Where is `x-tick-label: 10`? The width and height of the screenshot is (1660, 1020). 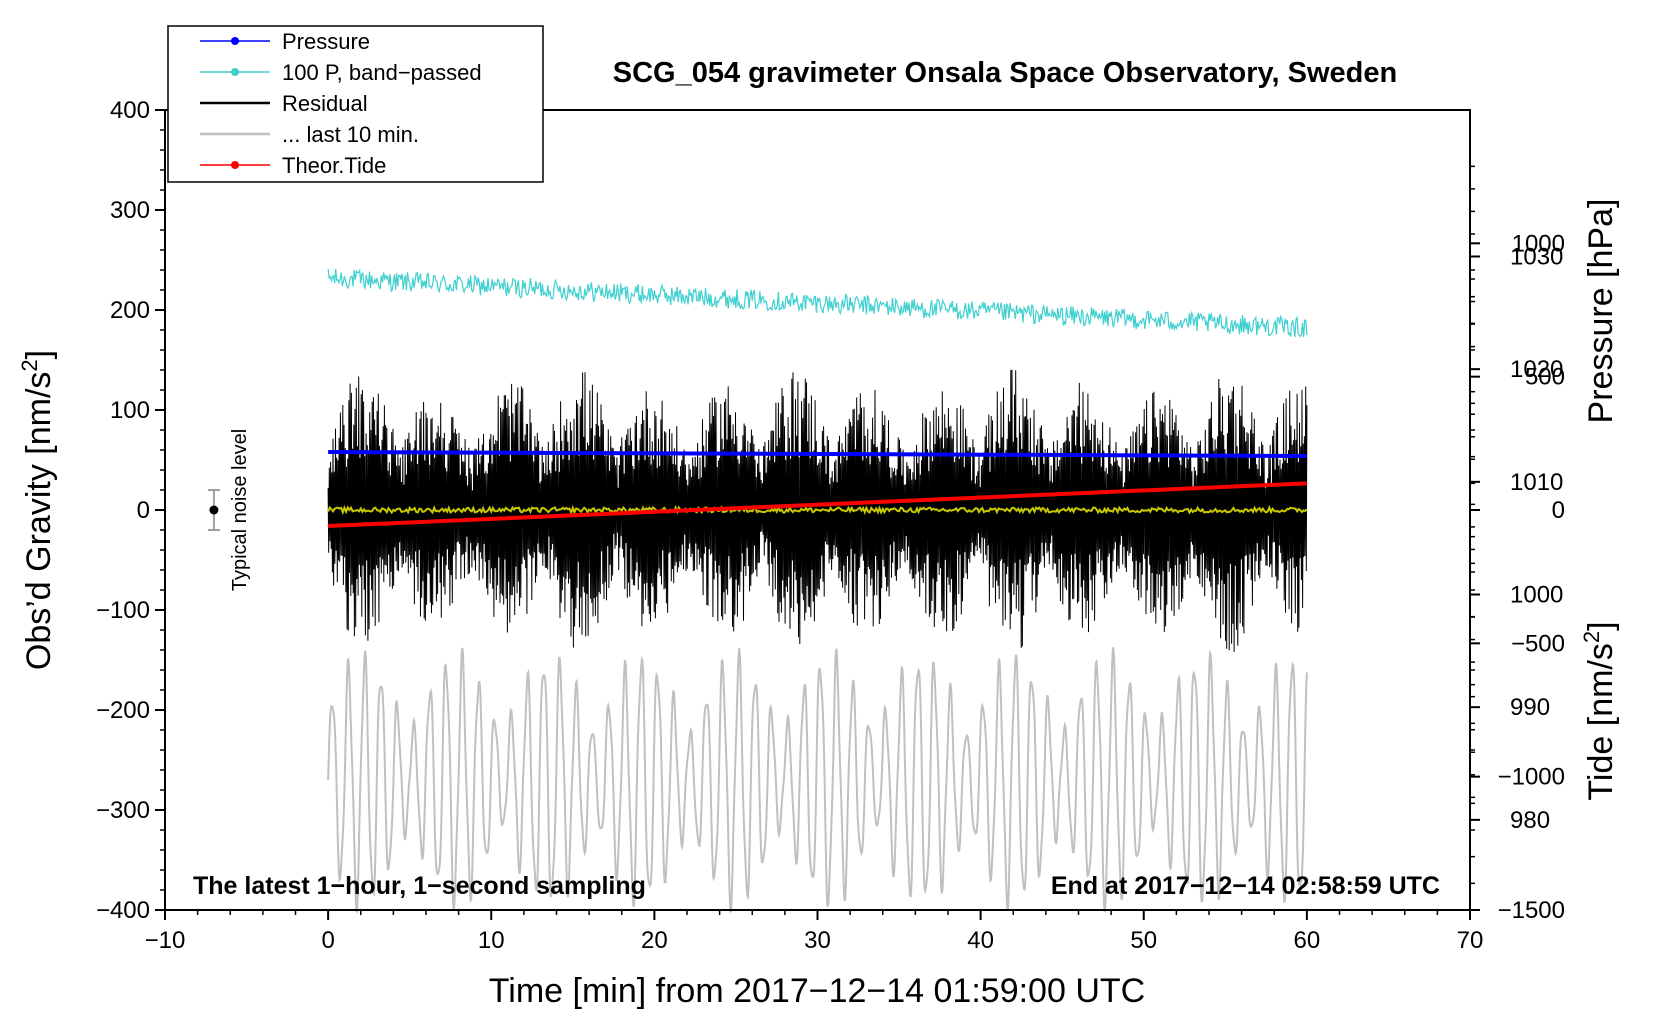
x-tick-label: 10 is located at coordinates (491, 940).